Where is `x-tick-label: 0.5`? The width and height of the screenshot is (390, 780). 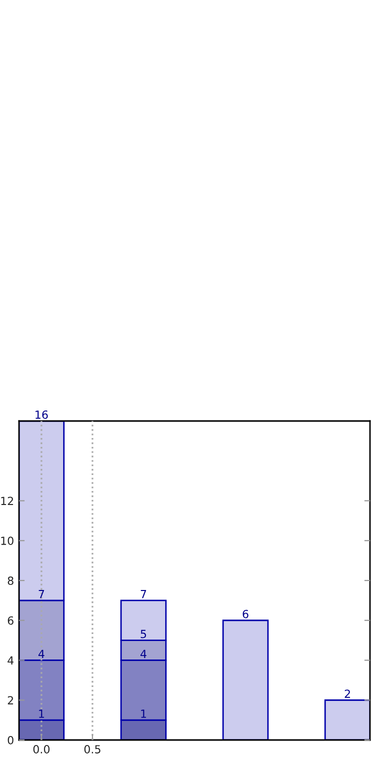 x-tick-label: 0.5 is located at coordinates (92, 749).